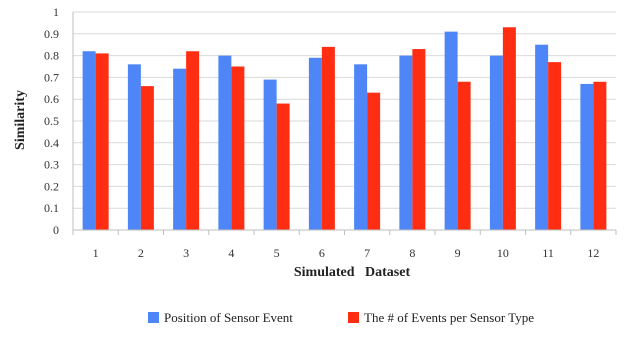  What do you see at coordinates (322, 253) in the screenshot?
I see `x-tick-label: 6` at bounding box center [322, 253].